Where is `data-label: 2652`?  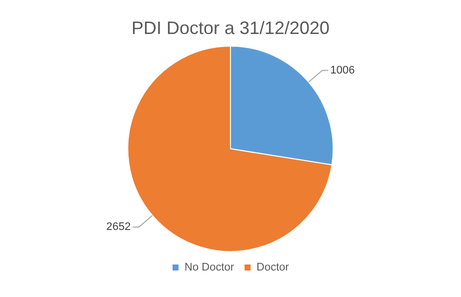
data-label: 2652 is located at coordinates (118, 227).